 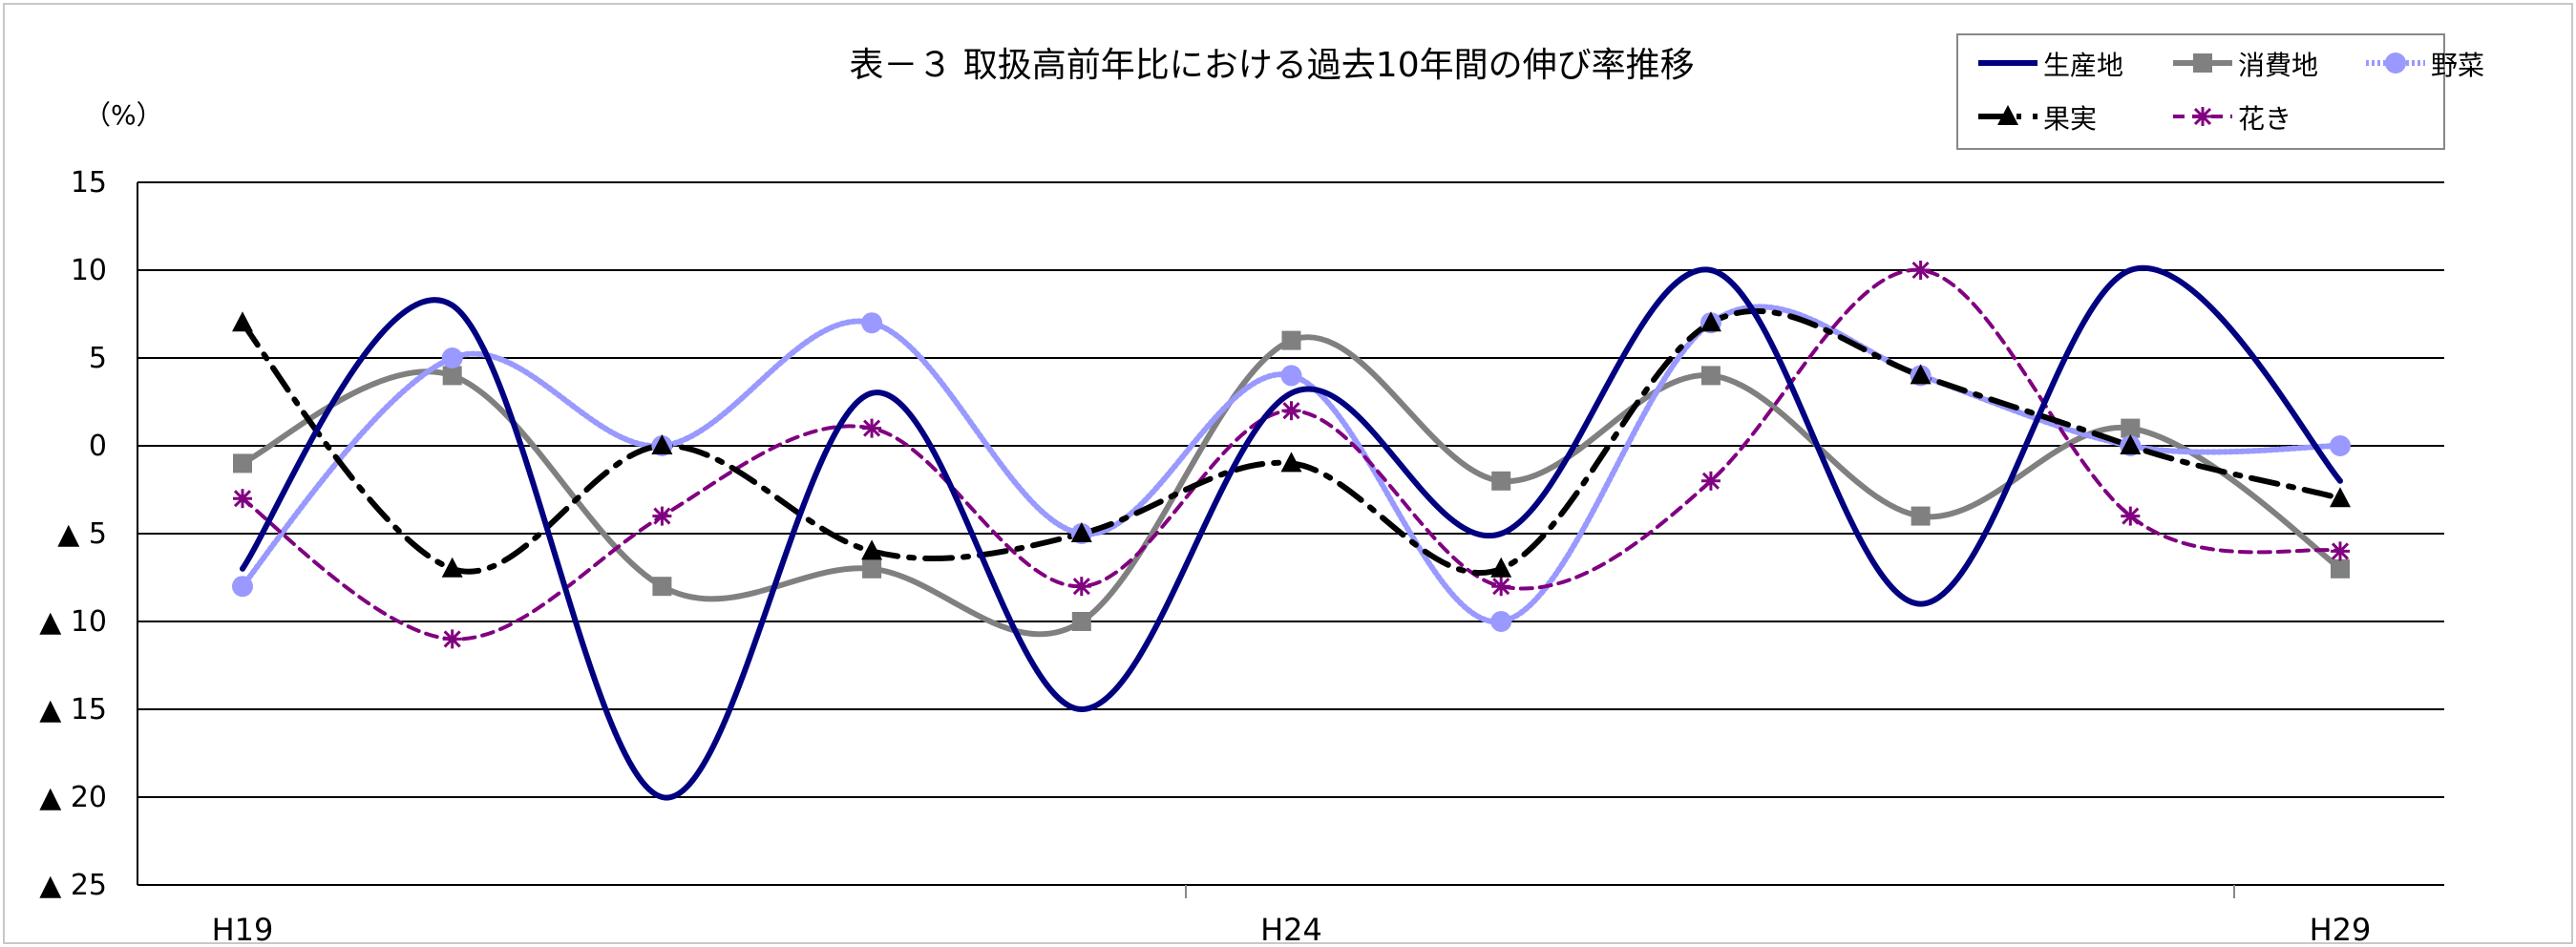 What do you see at coordinates (243, 929) in the screenshot?
I see `x-tick-label: H19` at bounding box center [243, 929].